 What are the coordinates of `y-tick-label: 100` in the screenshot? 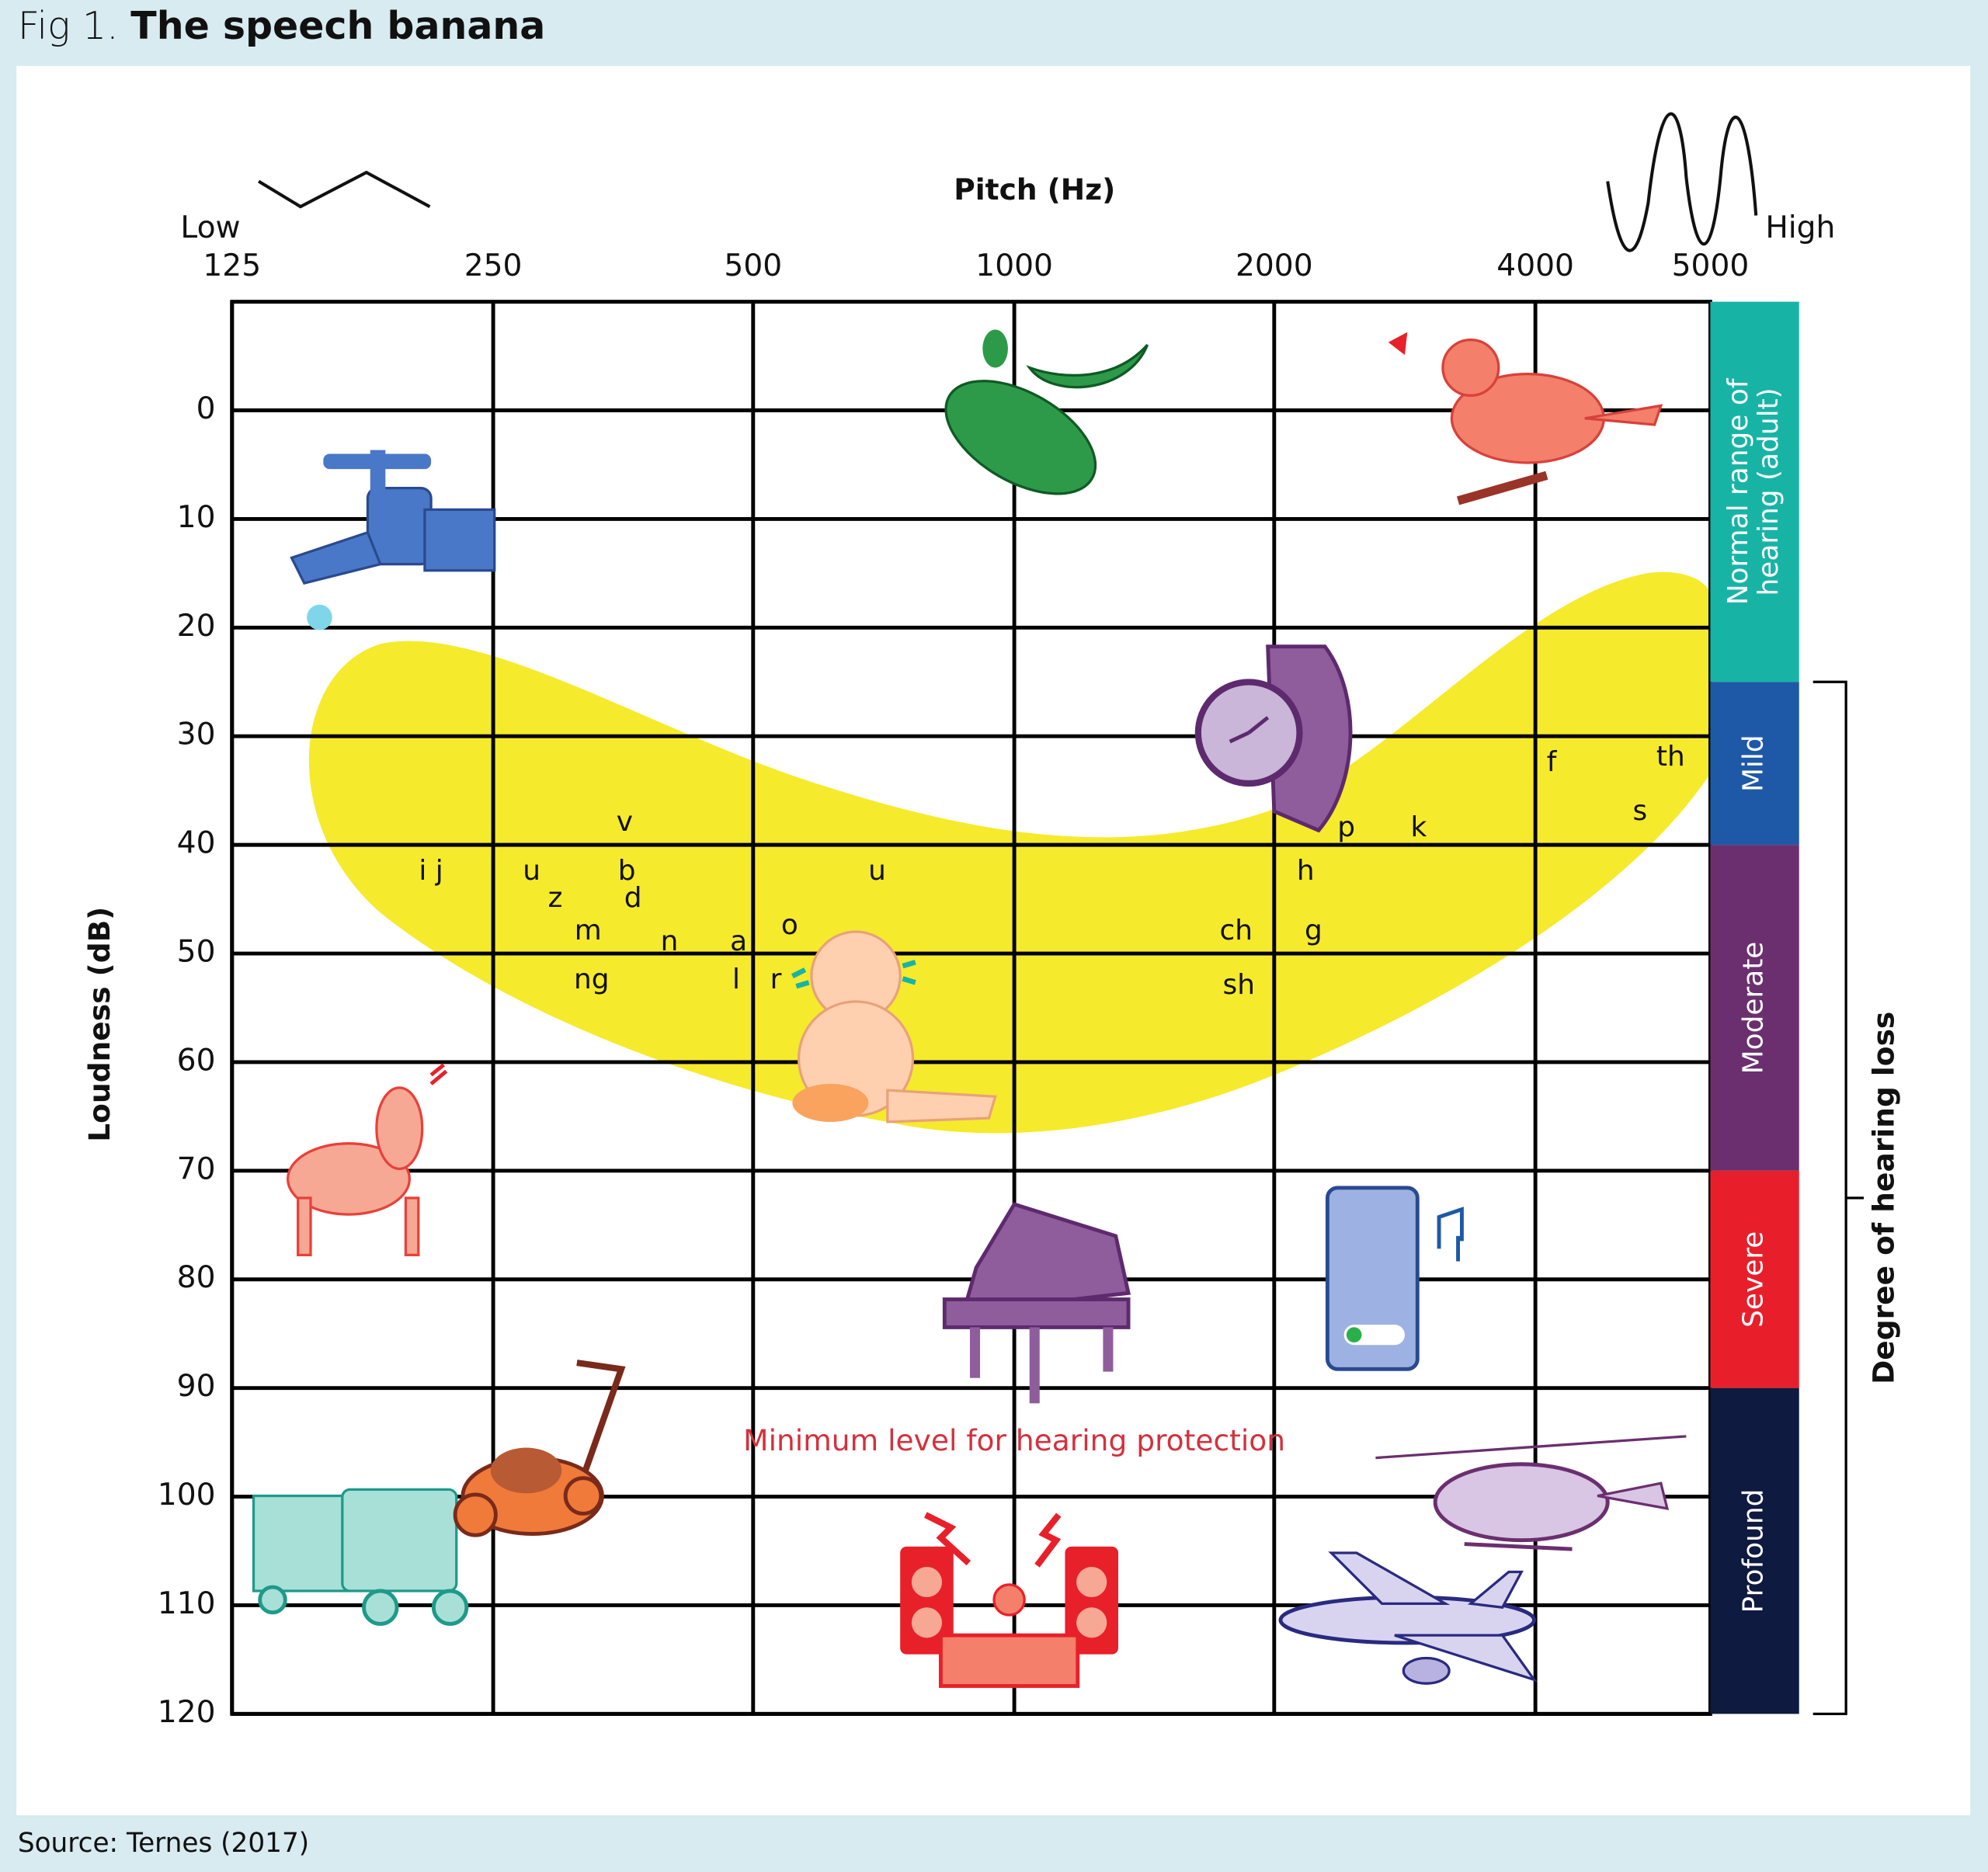 It's located at (187, 1496).